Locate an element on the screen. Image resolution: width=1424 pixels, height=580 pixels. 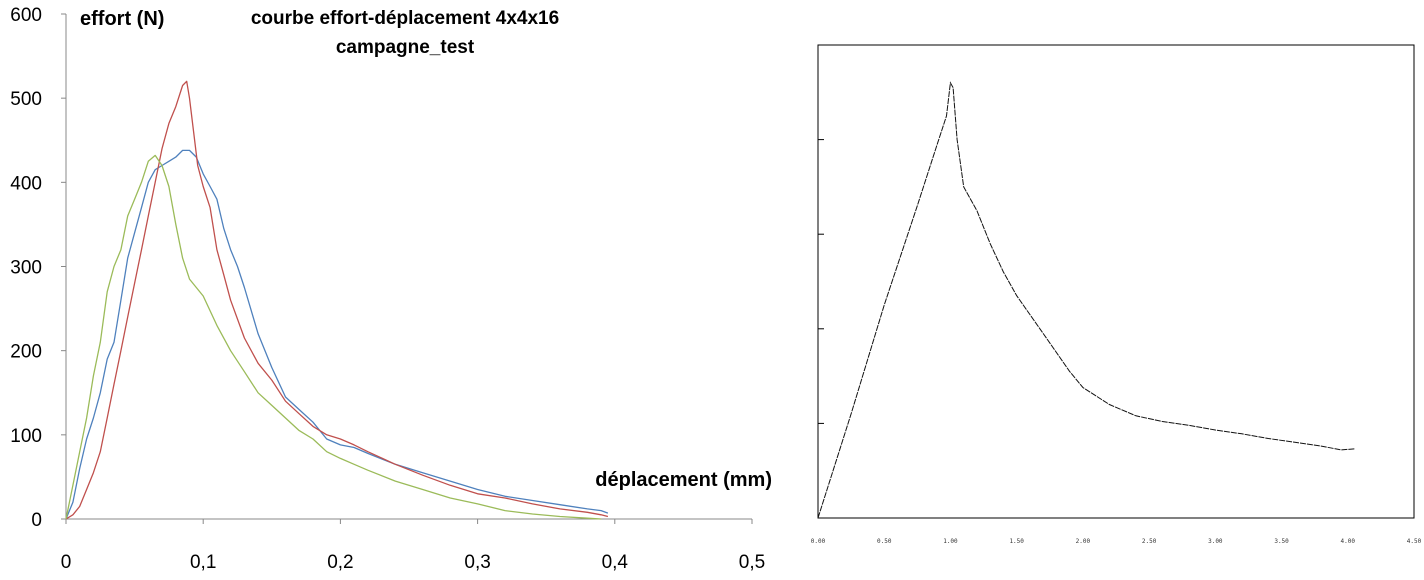
y-tick-label: 0 is located at coordinates (36, 520).